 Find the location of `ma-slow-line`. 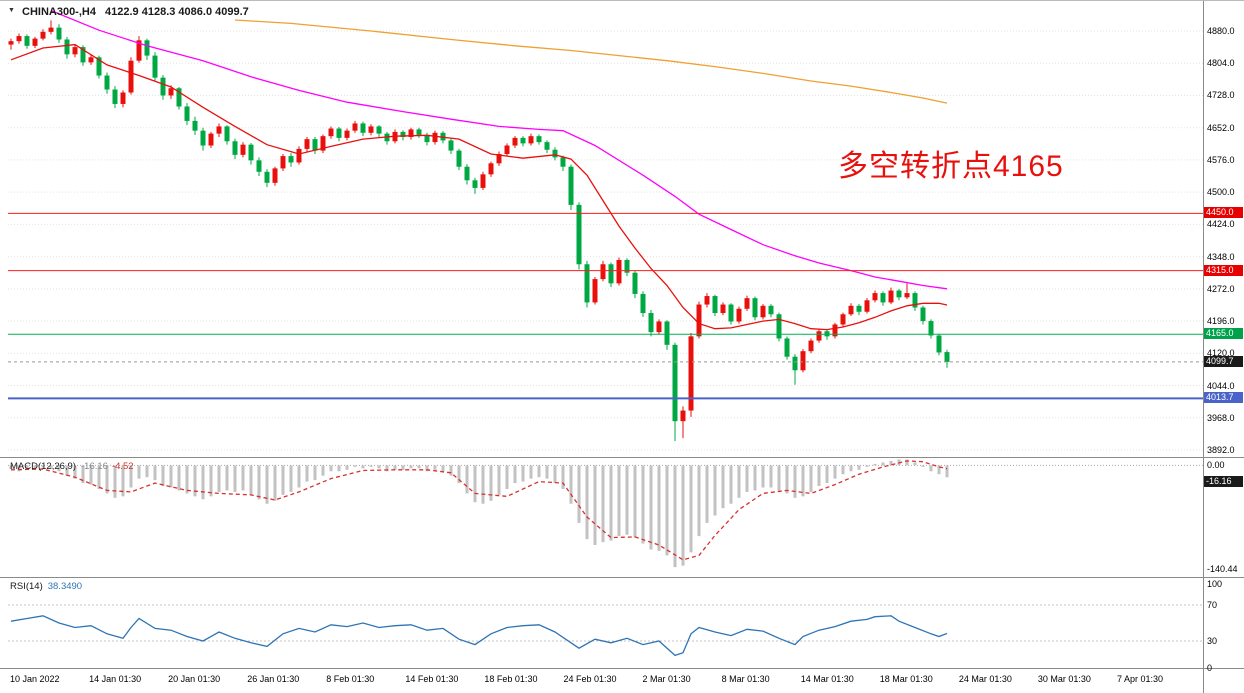

ma-slow-line is located at coordinates (591, 61).